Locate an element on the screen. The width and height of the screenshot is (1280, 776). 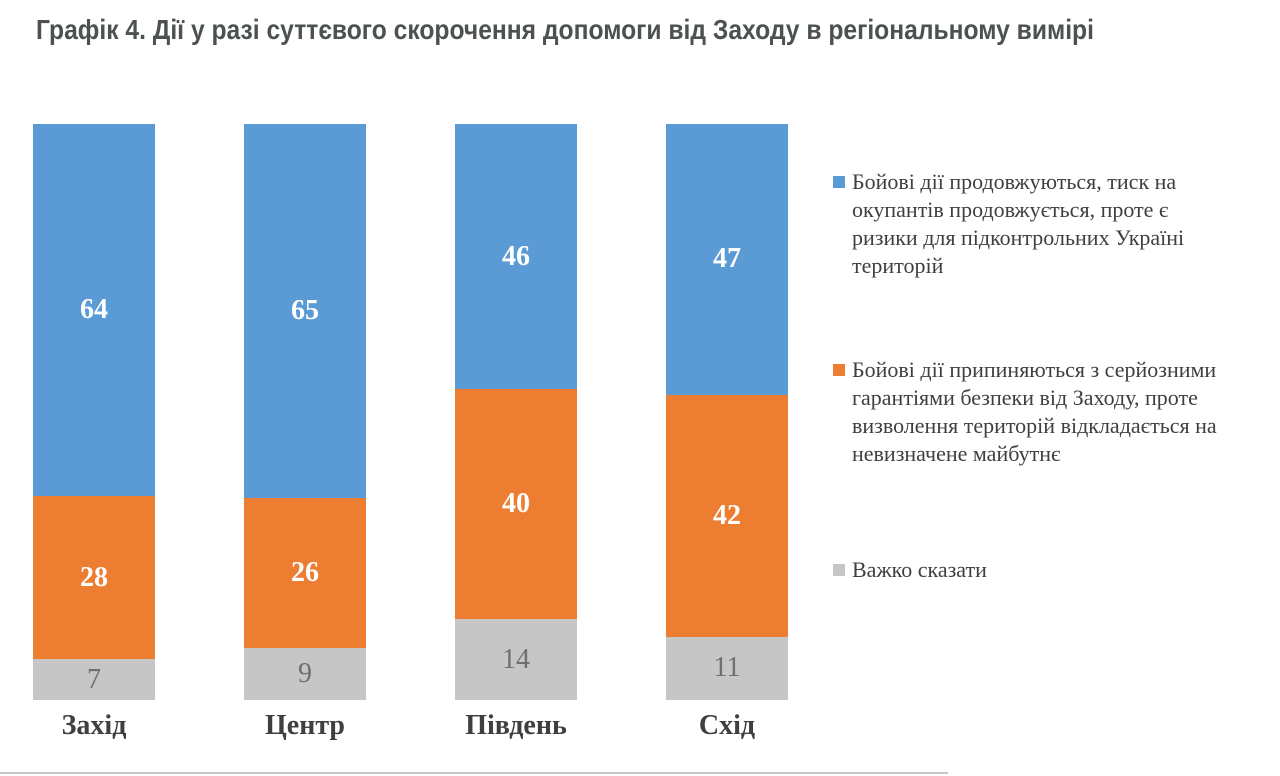
bar-segment: 9 is located at coordinates (305, 674).